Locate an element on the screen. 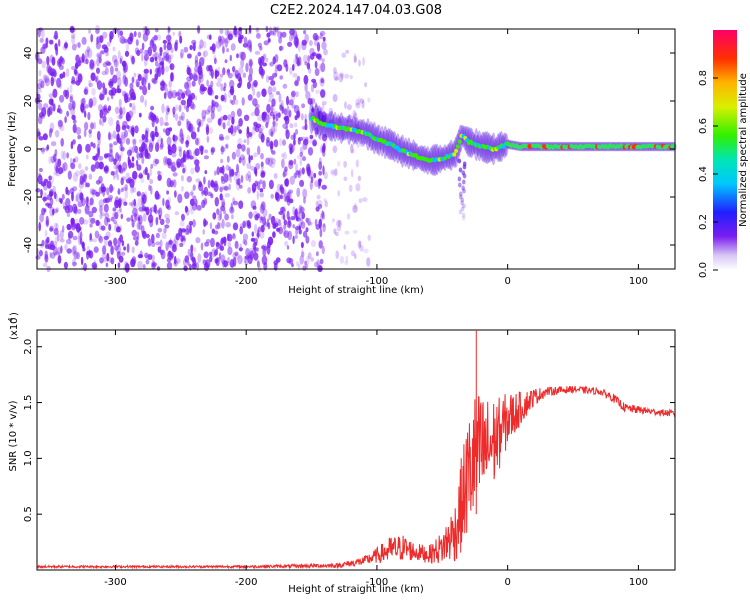  spectrogram-track-core is located at coordinates (454, 154).